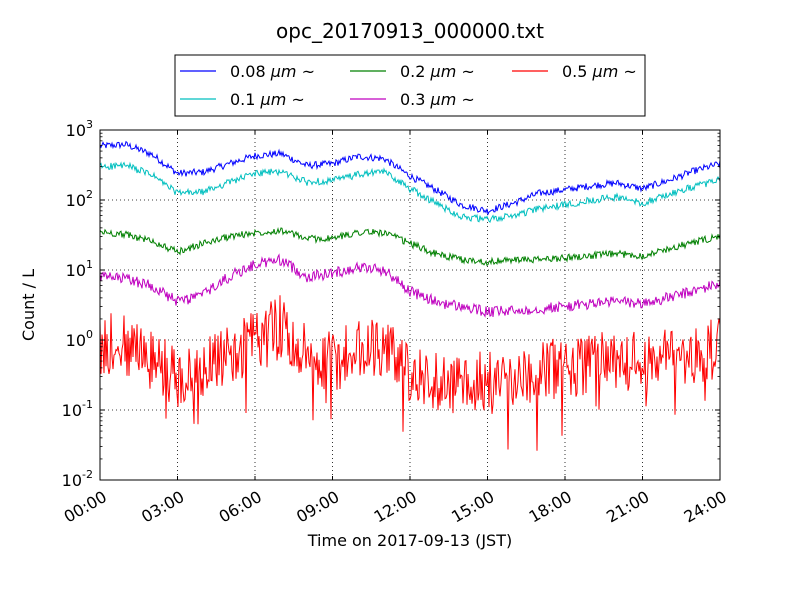 This screenshot has height=600, width=800. What do you see at coordinates (272, 71) in the screenshot?
I see `legend-label: 0.08 μm ~` at bounding box center [272, 71].